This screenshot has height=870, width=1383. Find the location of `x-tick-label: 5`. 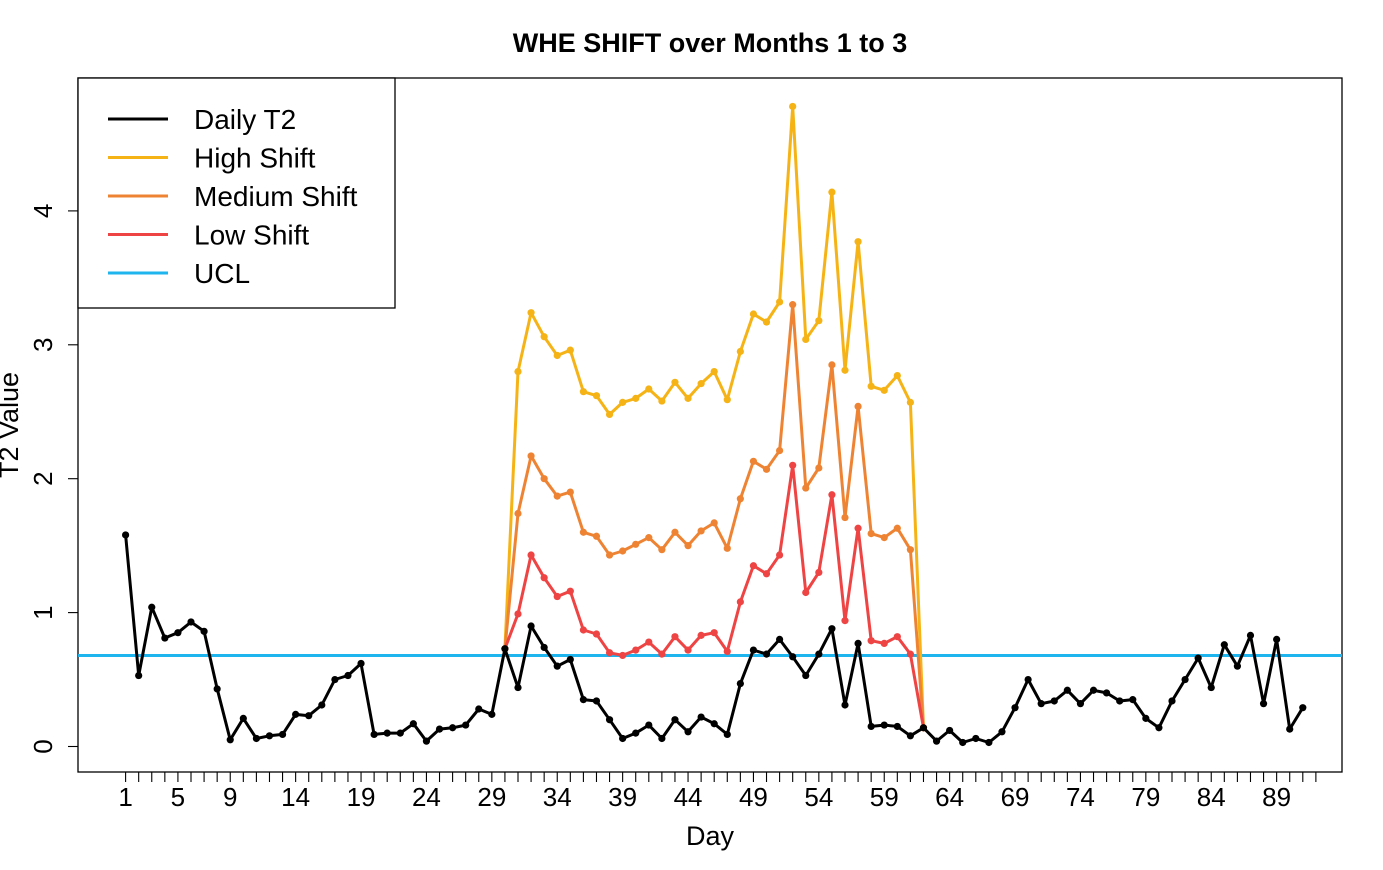

x-tick-label: 5 is located at coordinates (178, 797).